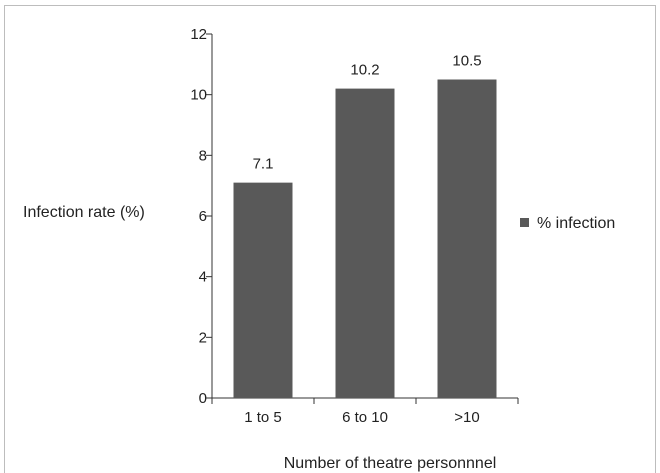 The width and height of the screenshot is (660, 473). I want to click on y-axis: 0 2 4 6 8 10 12, so click(201, 216).